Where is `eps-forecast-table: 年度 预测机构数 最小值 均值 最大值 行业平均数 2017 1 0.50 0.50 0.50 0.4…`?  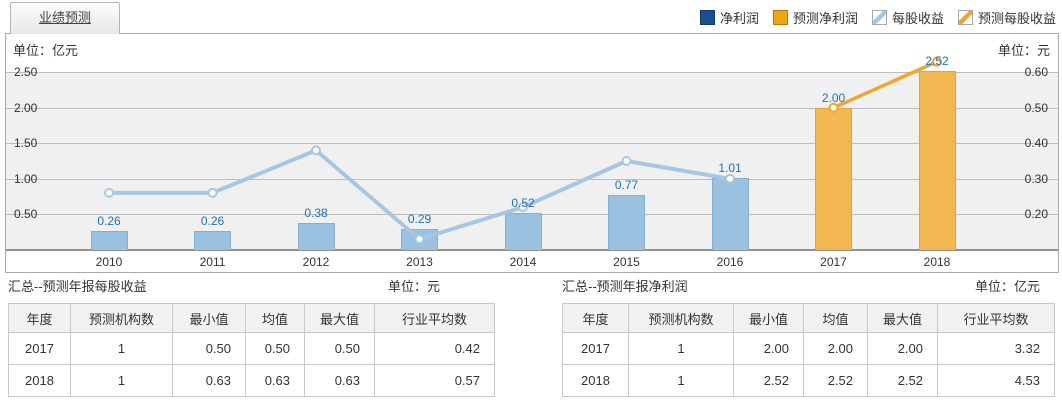 eps-forecast-table: 年度 预测机构数 最小值 均值 最大值 行业平均数 2017 1 0.50 0.50 0.50 0.4… is located at coordinates (251, 350).